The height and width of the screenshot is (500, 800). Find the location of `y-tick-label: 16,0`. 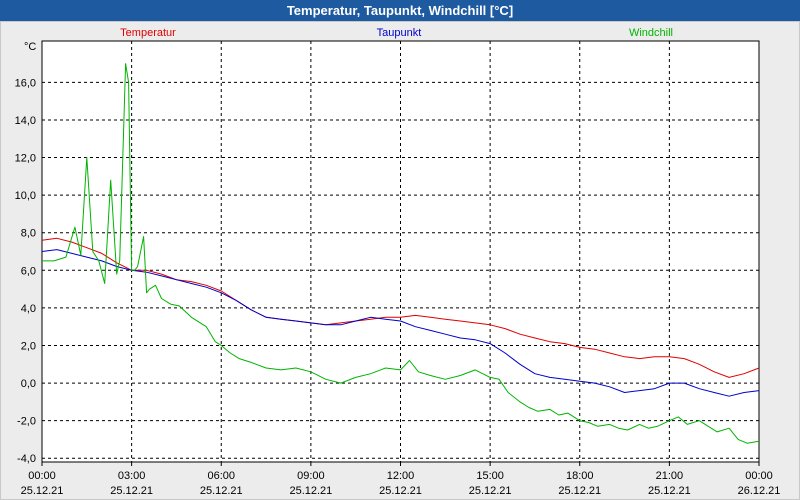

y-tick-label: 16,0 is located at coordinates (25, 83).